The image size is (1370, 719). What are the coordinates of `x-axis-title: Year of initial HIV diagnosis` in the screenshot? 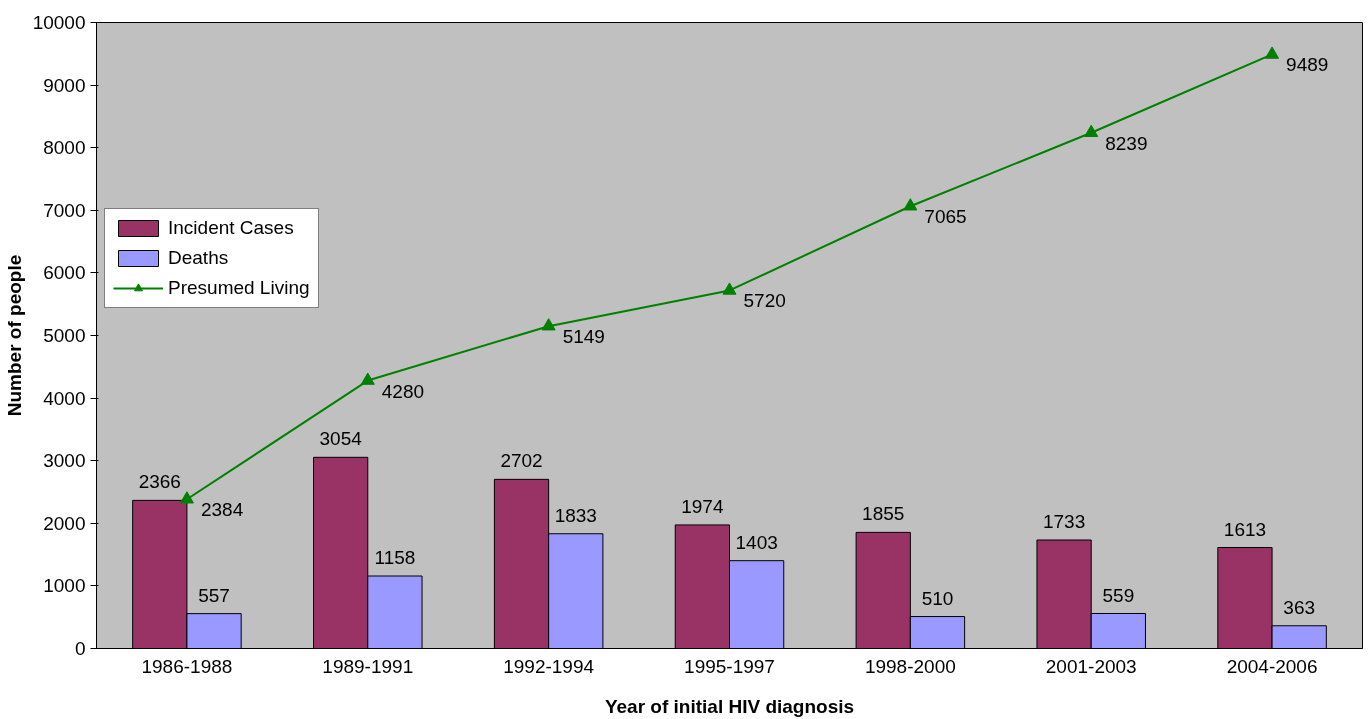 It's located at (729, 706).